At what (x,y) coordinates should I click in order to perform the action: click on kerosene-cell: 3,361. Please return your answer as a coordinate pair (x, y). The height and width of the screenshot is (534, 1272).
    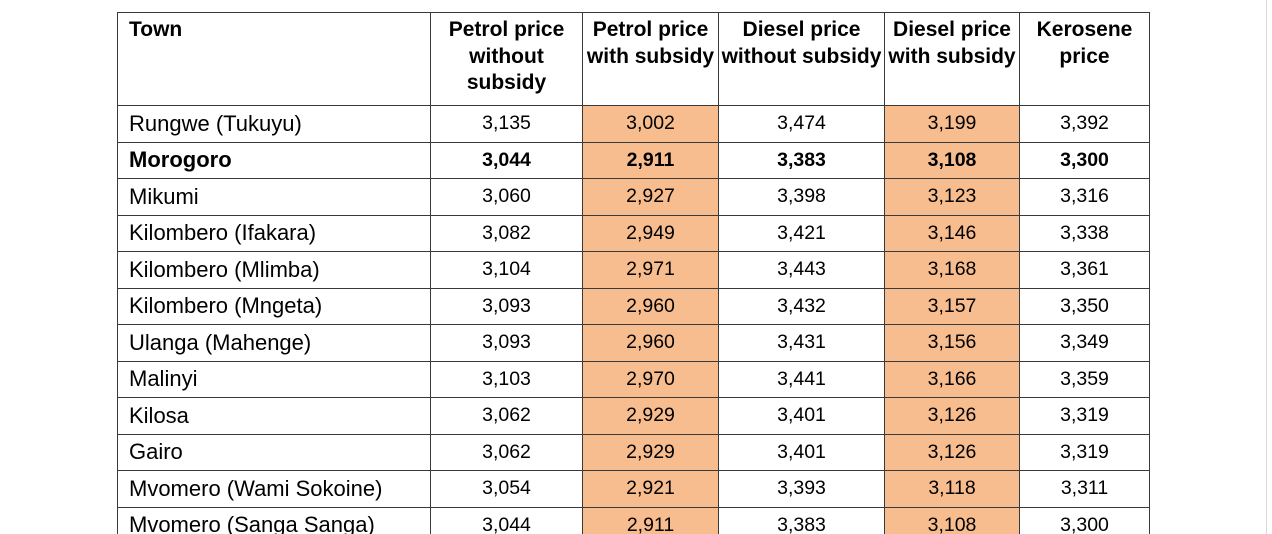
    Looking at the image, I should click on (1084, 270).